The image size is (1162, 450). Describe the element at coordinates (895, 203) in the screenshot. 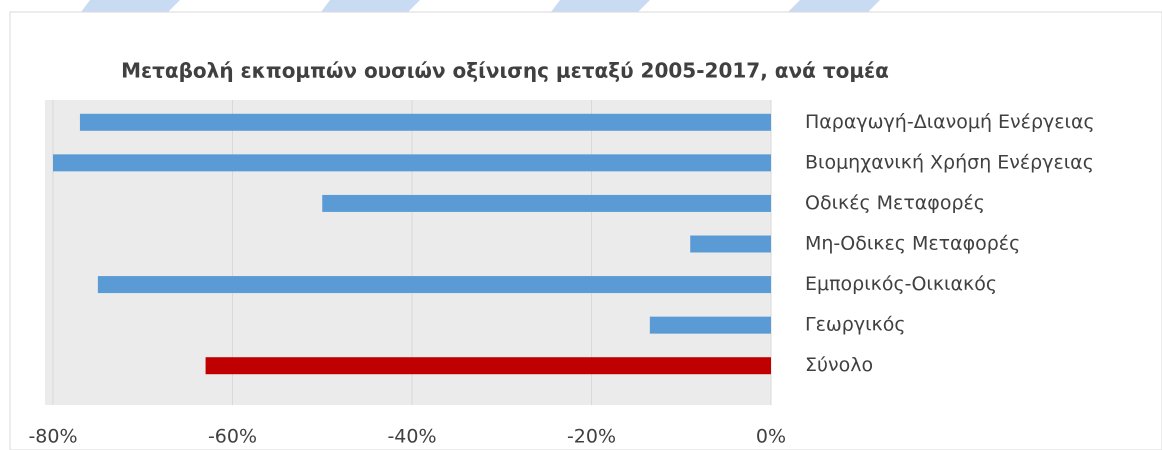

I see `y-tick-label: Οδικές Μεταφορές` at that location.